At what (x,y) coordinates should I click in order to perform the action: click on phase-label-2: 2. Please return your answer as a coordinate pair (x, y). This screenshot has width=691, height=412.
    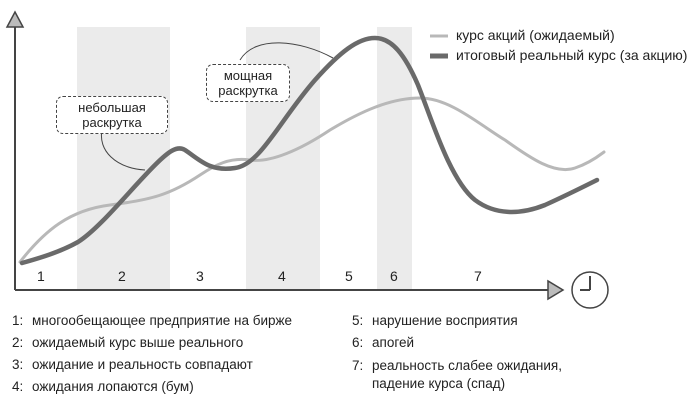
    Looking at the image, I should click on (122, 276).